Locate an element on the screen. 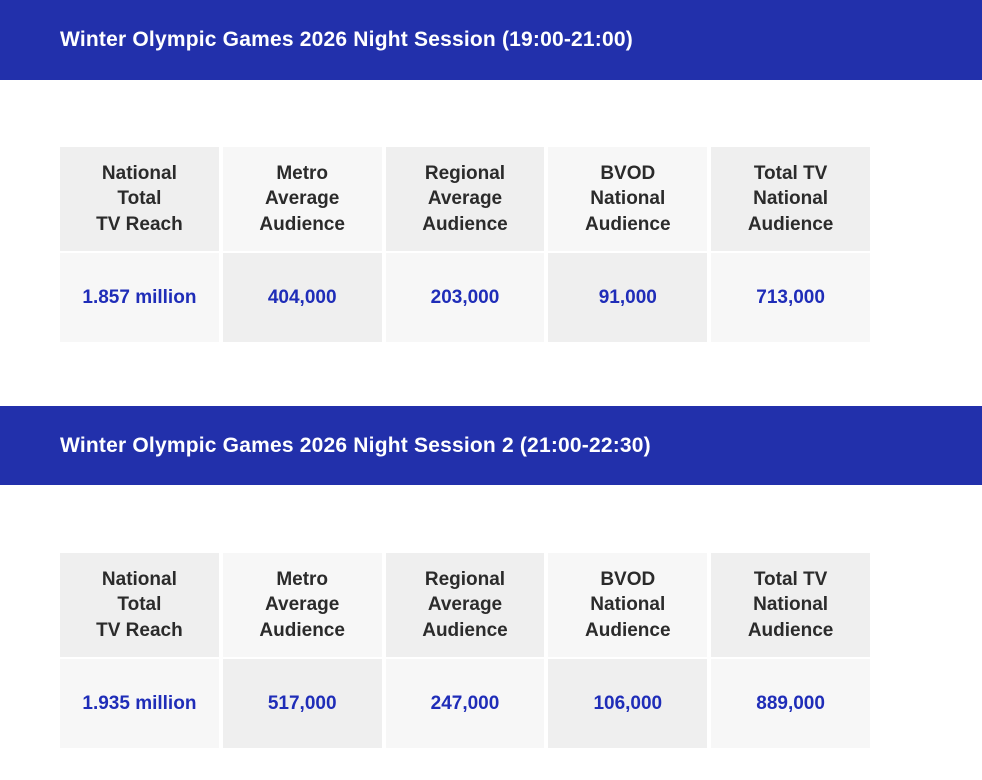 The width and height of the screenshot is (982, 780). value-bvod-national-audience: 106,000 is located at coordinates (628, 703).